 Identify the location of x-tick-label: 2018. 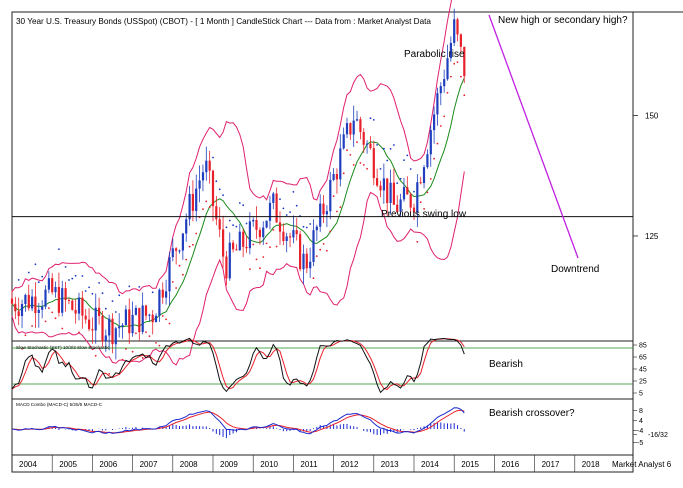
(591, 464).